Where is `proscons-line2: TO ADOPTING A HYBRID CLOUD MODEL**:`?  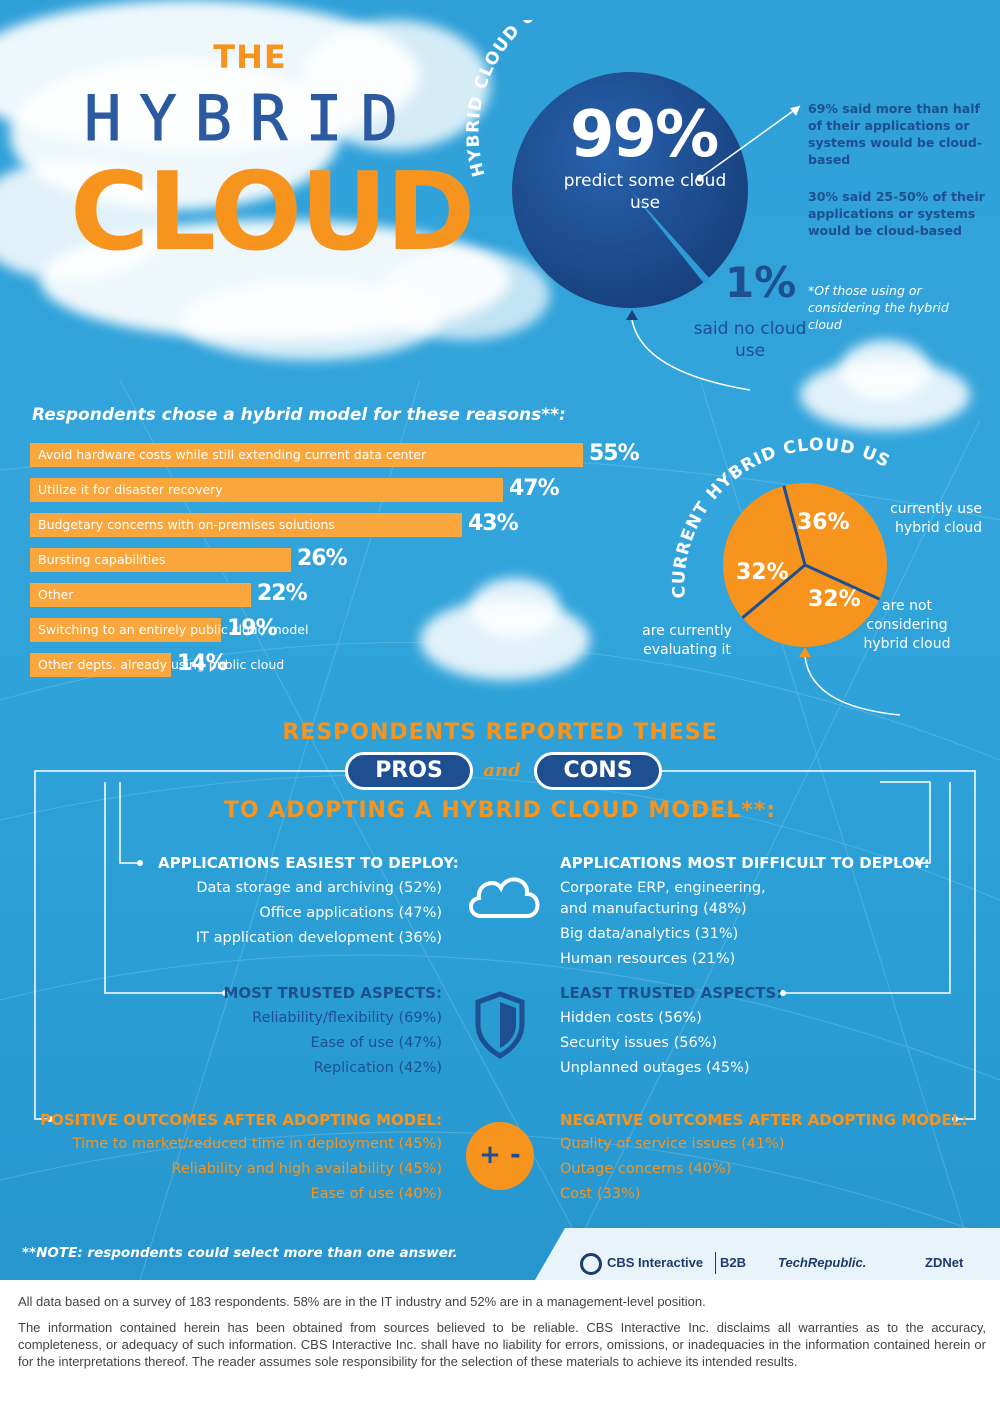
proscons-line2: TO ADOPTING A HYBRID CLOUD MODEL**: is located at coordinates (500, 810).